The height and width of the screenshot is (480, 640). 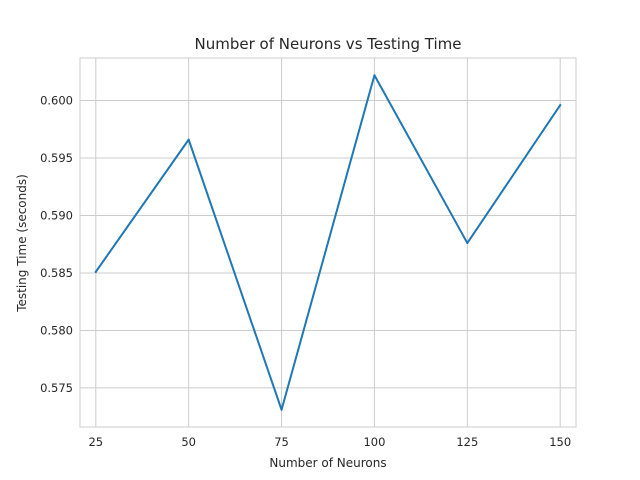 I want to click on y-axis-label: Testing Time (seconds), so click(x=22, y=243).